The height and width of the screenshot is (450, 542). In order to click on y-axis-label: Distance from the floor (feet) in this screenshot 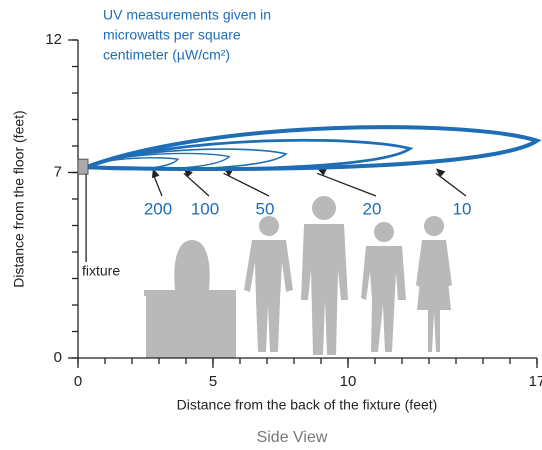, I will do `click(19, 198)`.